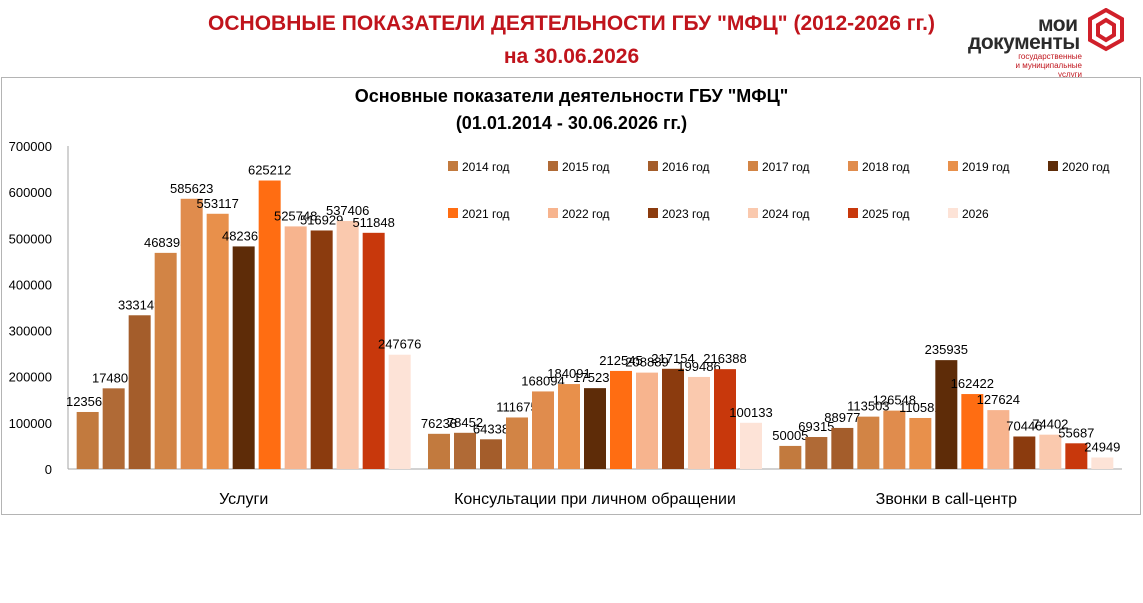 This screenshot has height=603, width=1143. Describe the element at coordinates (571, 56) in the screenshot. I see `page-subtitle-date: на 30.06.2026` at that location.